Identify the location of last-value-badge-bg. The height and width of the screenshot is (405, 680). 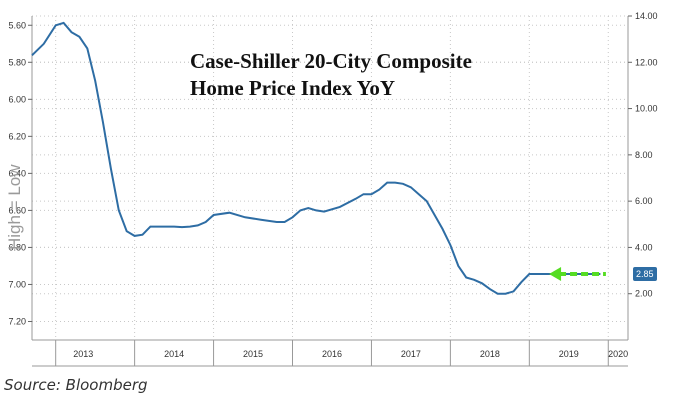
(645, 274).